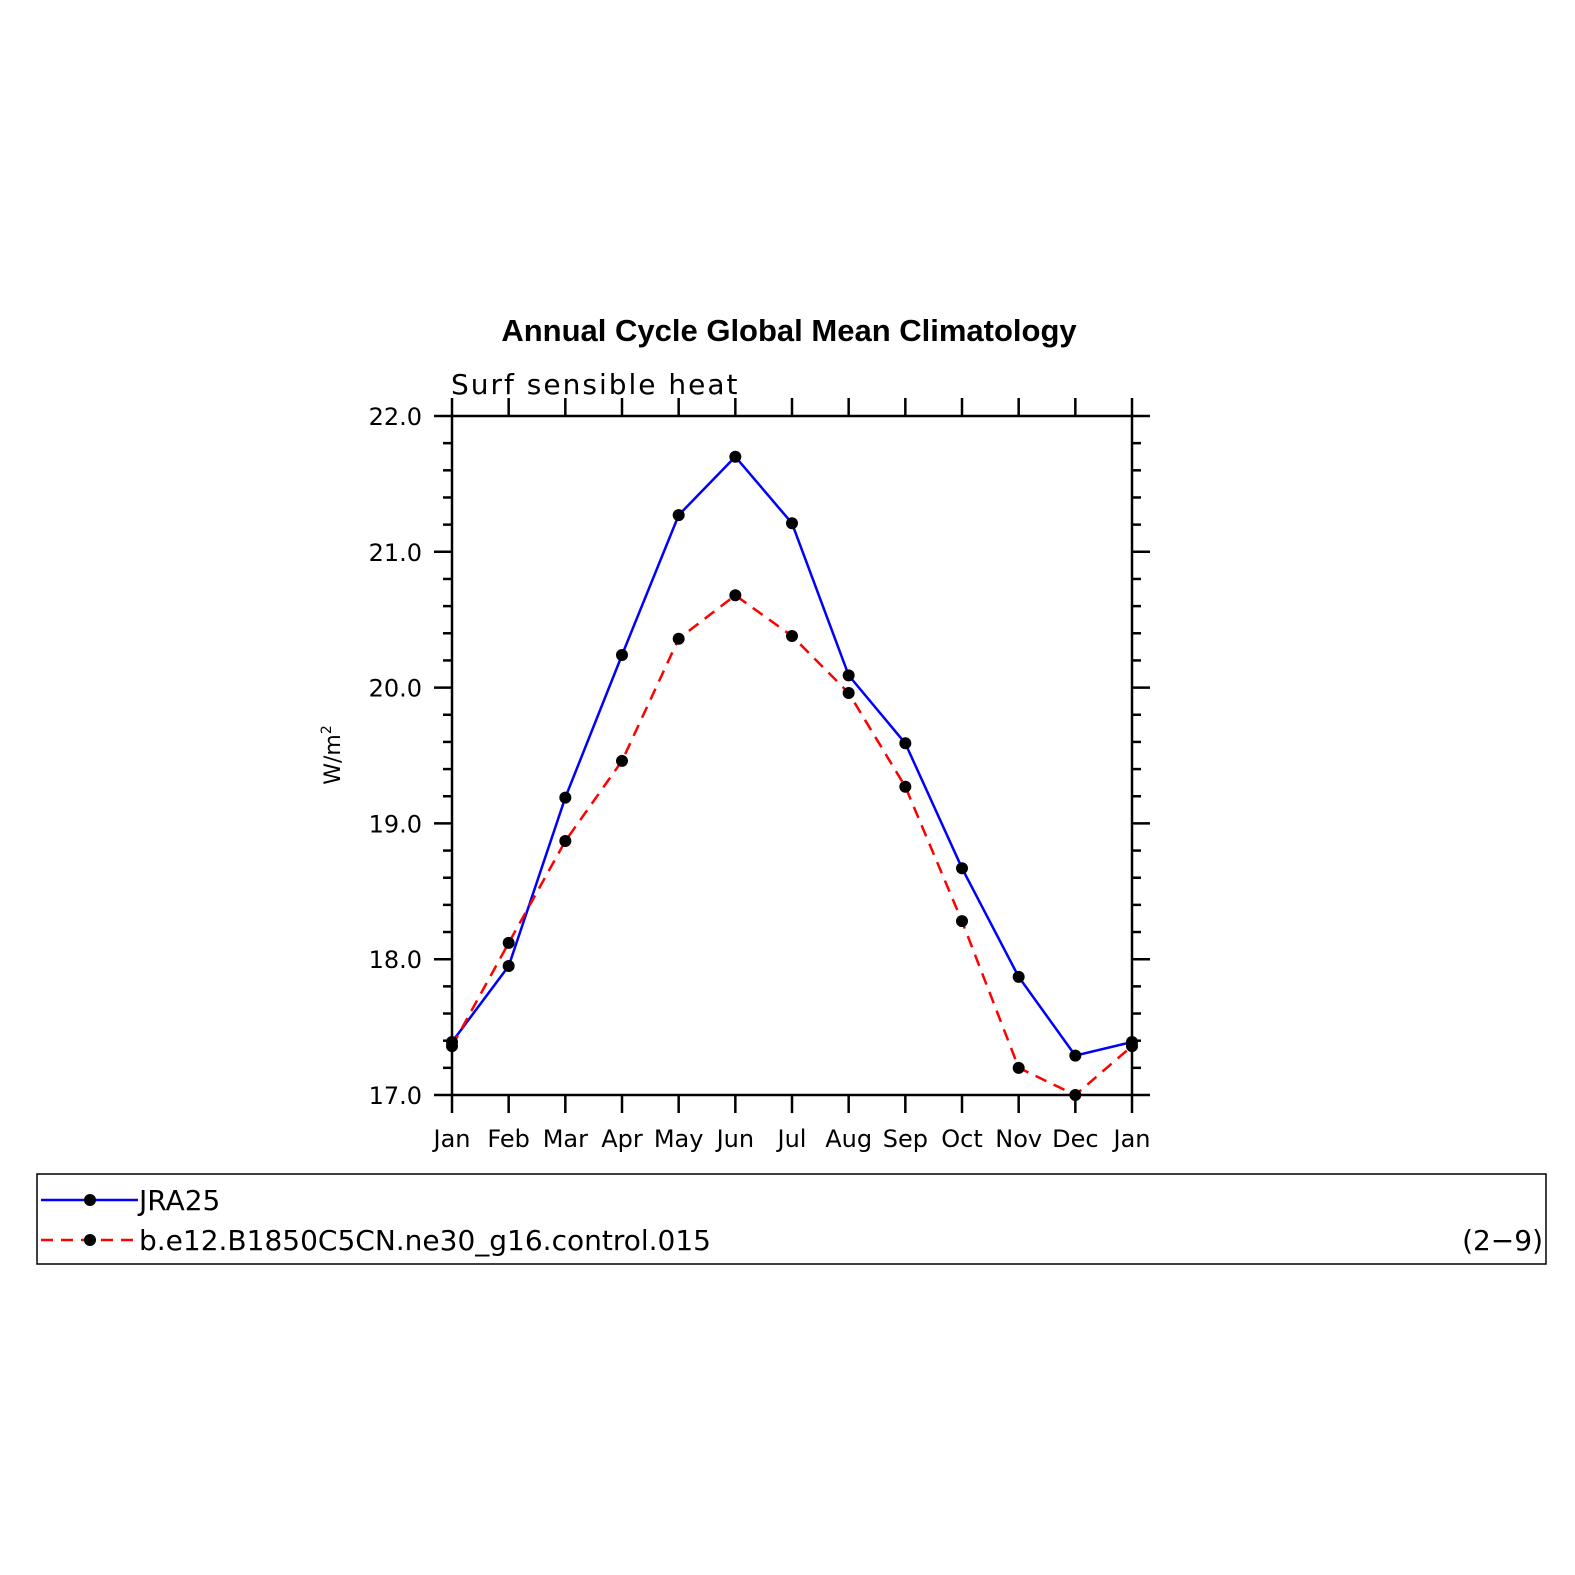 The height and width of the screenshot is (1575, 1575). Describe the element at coordinates (425, 1240) in the screenshot. I see `legend-label-control: b.e12.B1850C5CN.ne30_g16.control.015` at that location.